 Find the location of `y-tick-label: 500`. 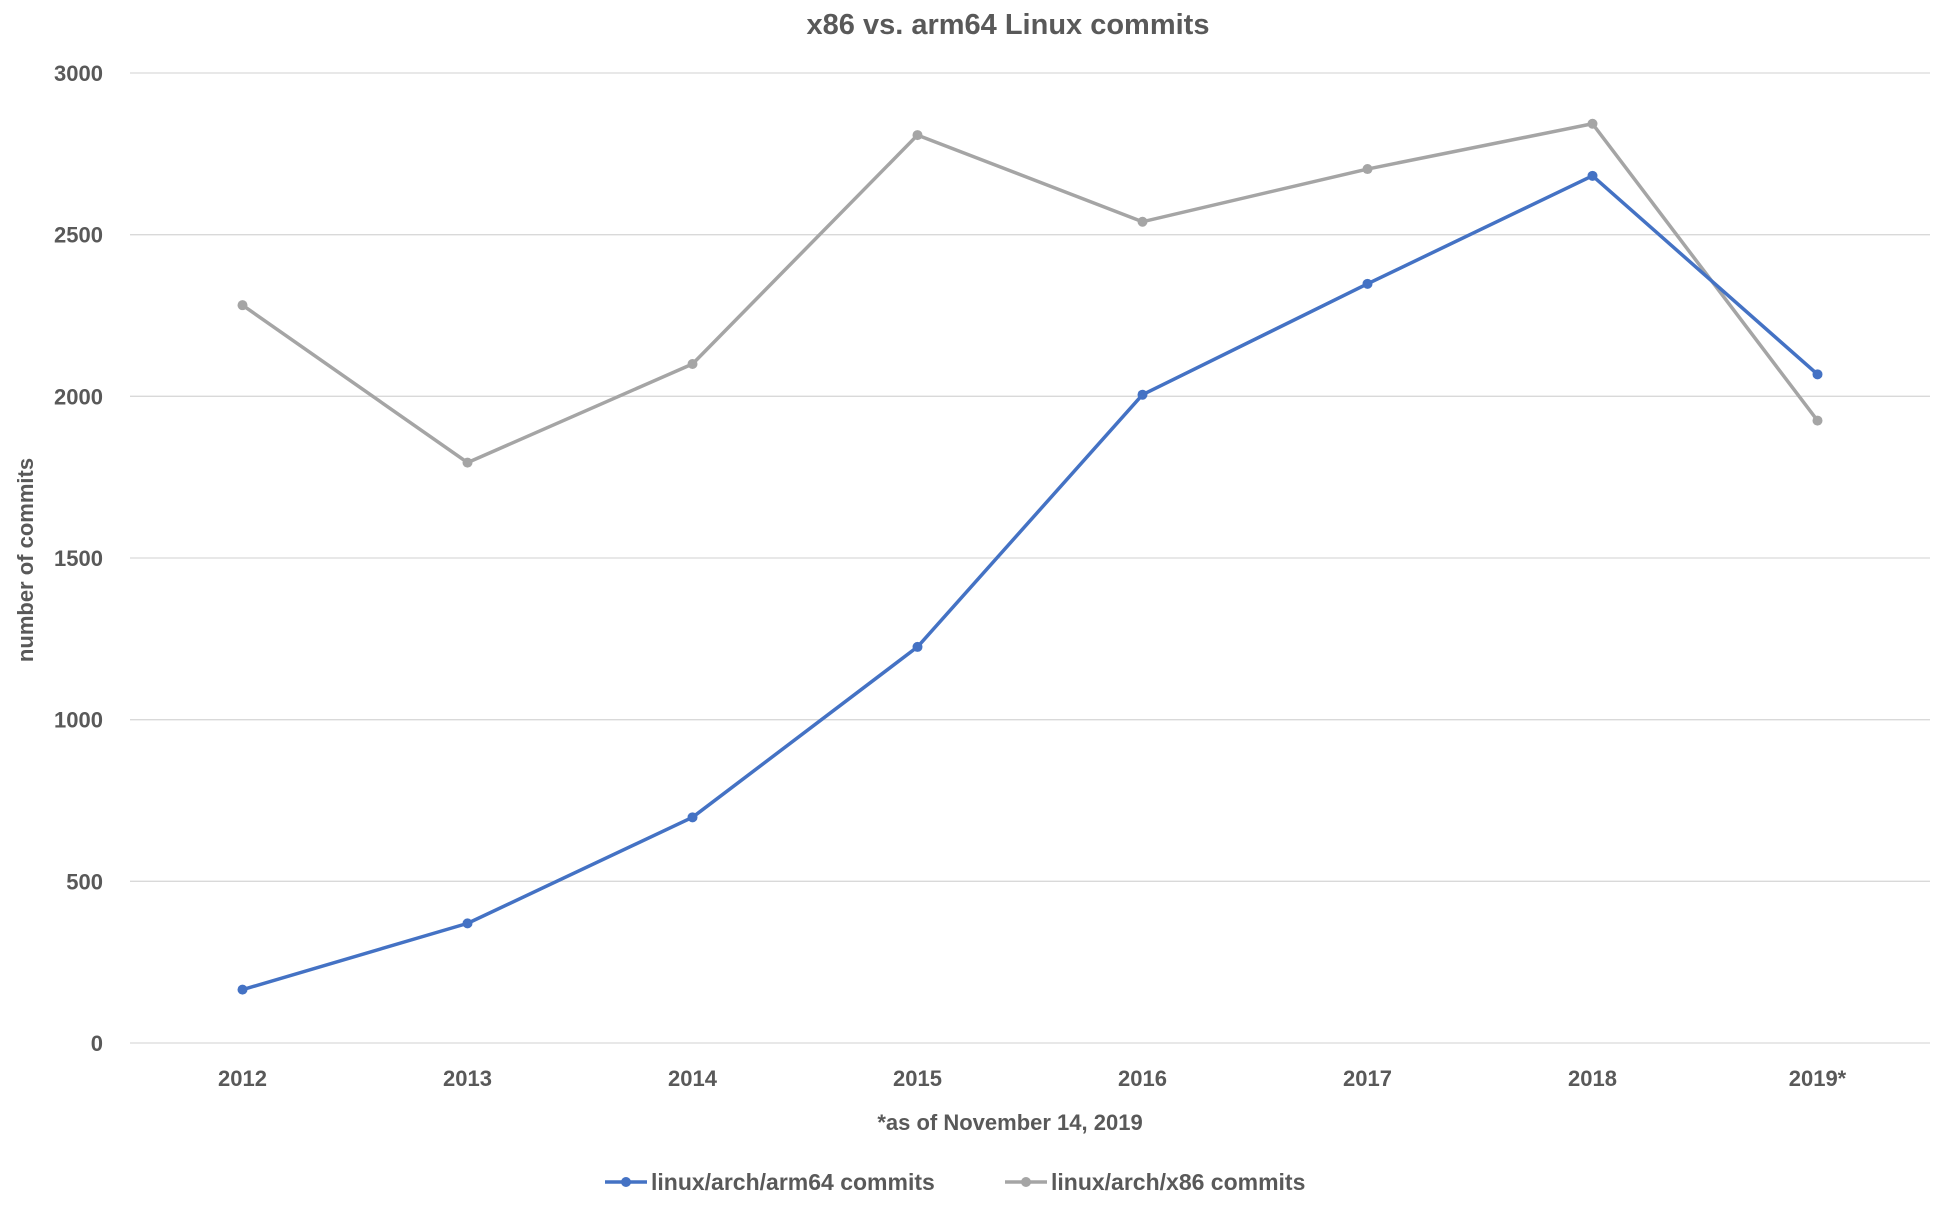

y-tick-label: 500 is located at coordinates (84, 881).